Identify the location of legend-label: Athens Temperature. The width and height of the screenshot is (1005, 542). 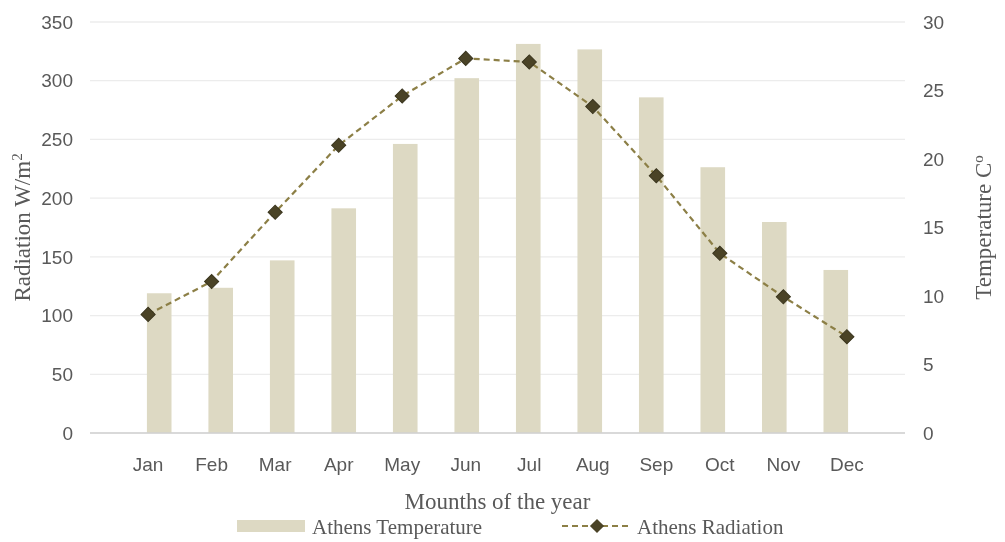
(397, 527).